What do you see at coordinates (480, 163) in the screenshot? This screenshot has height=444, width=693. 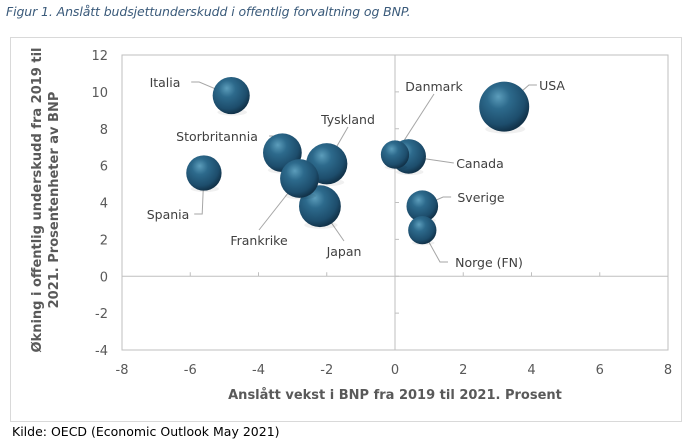 I see `bubble-label: Canada` at bounding box center [480, 163].